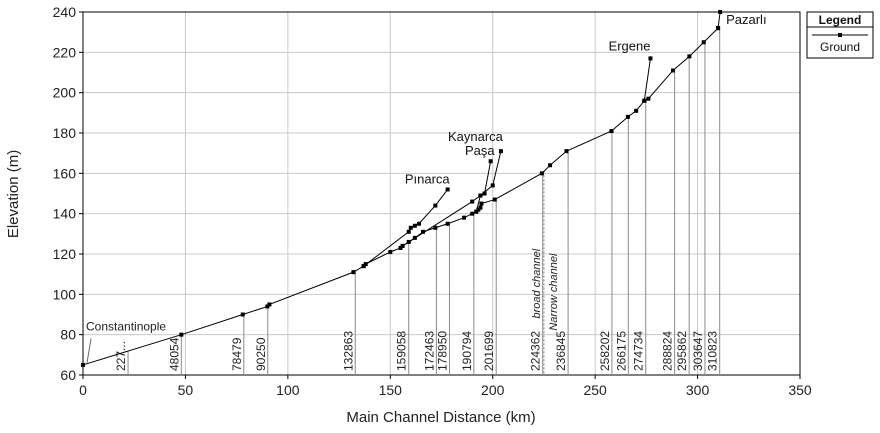 This screenshot has width=880, height=433. What do you see at coordinates (68, 375) in the screenshot?
I see `y-tick-label: 60` at bounding box center [68, 375].